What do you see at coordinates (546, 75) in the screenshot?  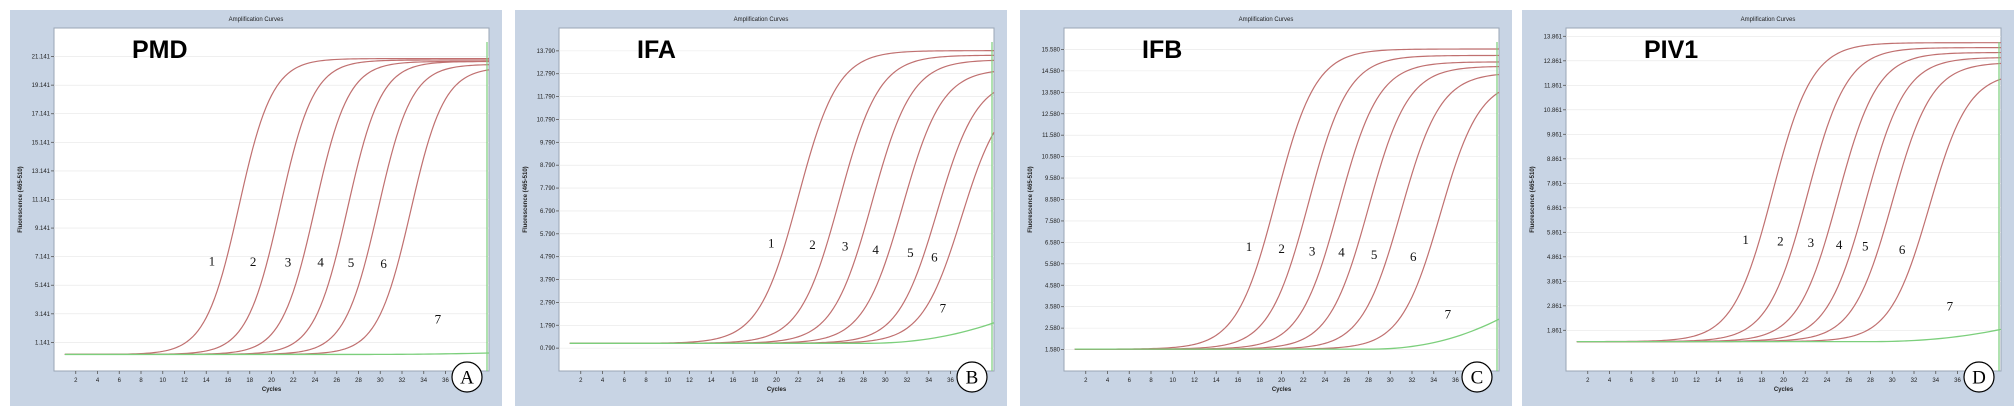 I see `y-tick-label: 12.790` at bounding box center [546, 75].